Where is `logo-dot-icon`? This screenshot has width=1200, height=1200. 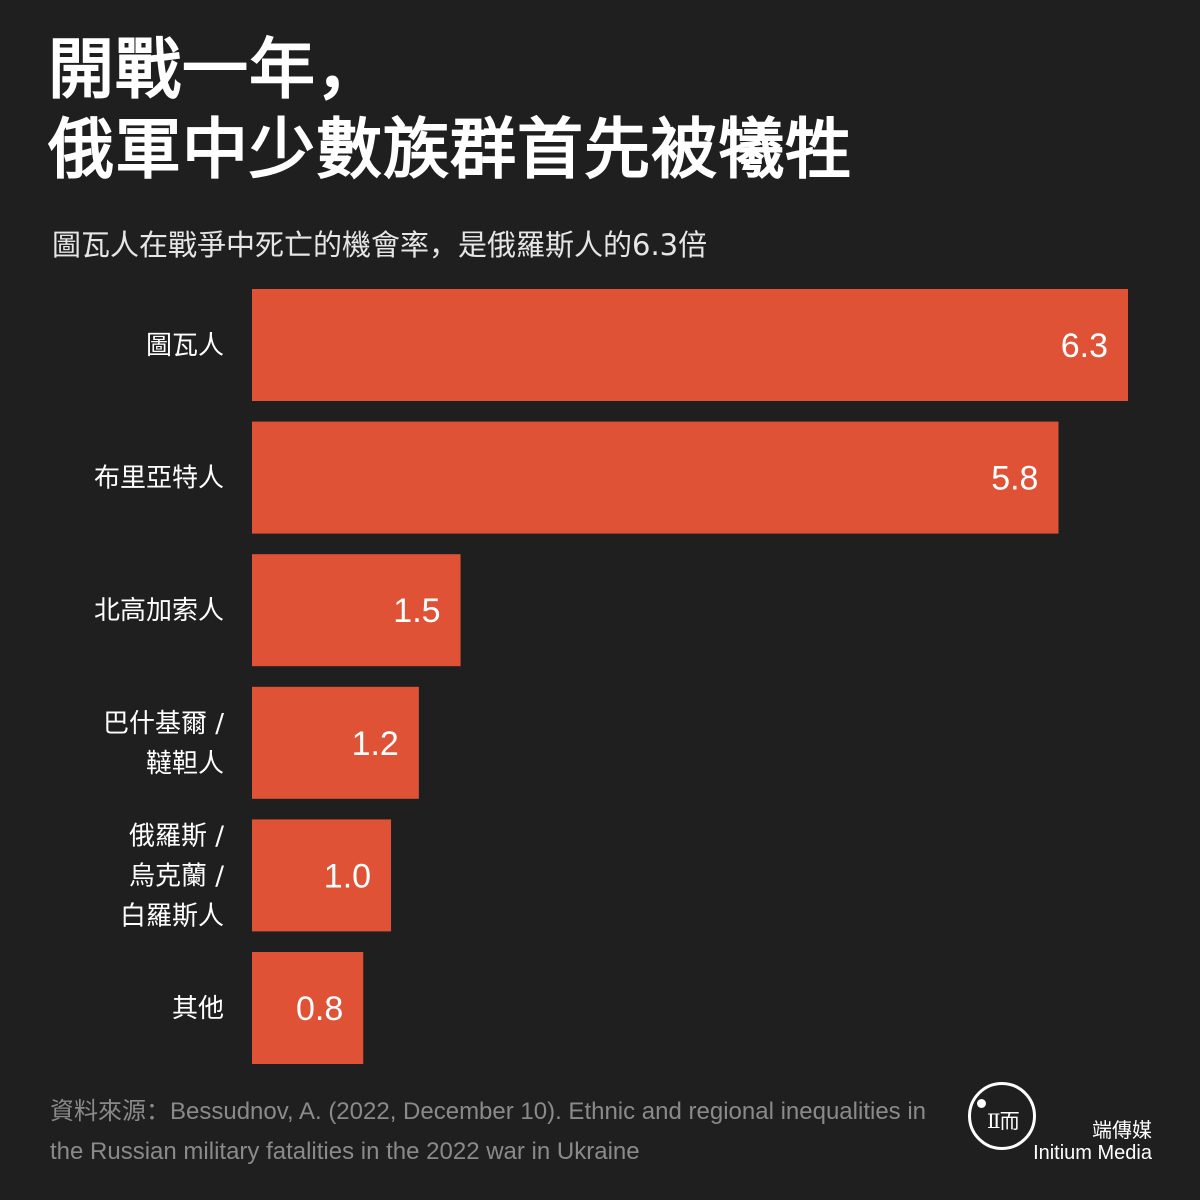 logo-dot-icon is located at coordinates (981, 1103).